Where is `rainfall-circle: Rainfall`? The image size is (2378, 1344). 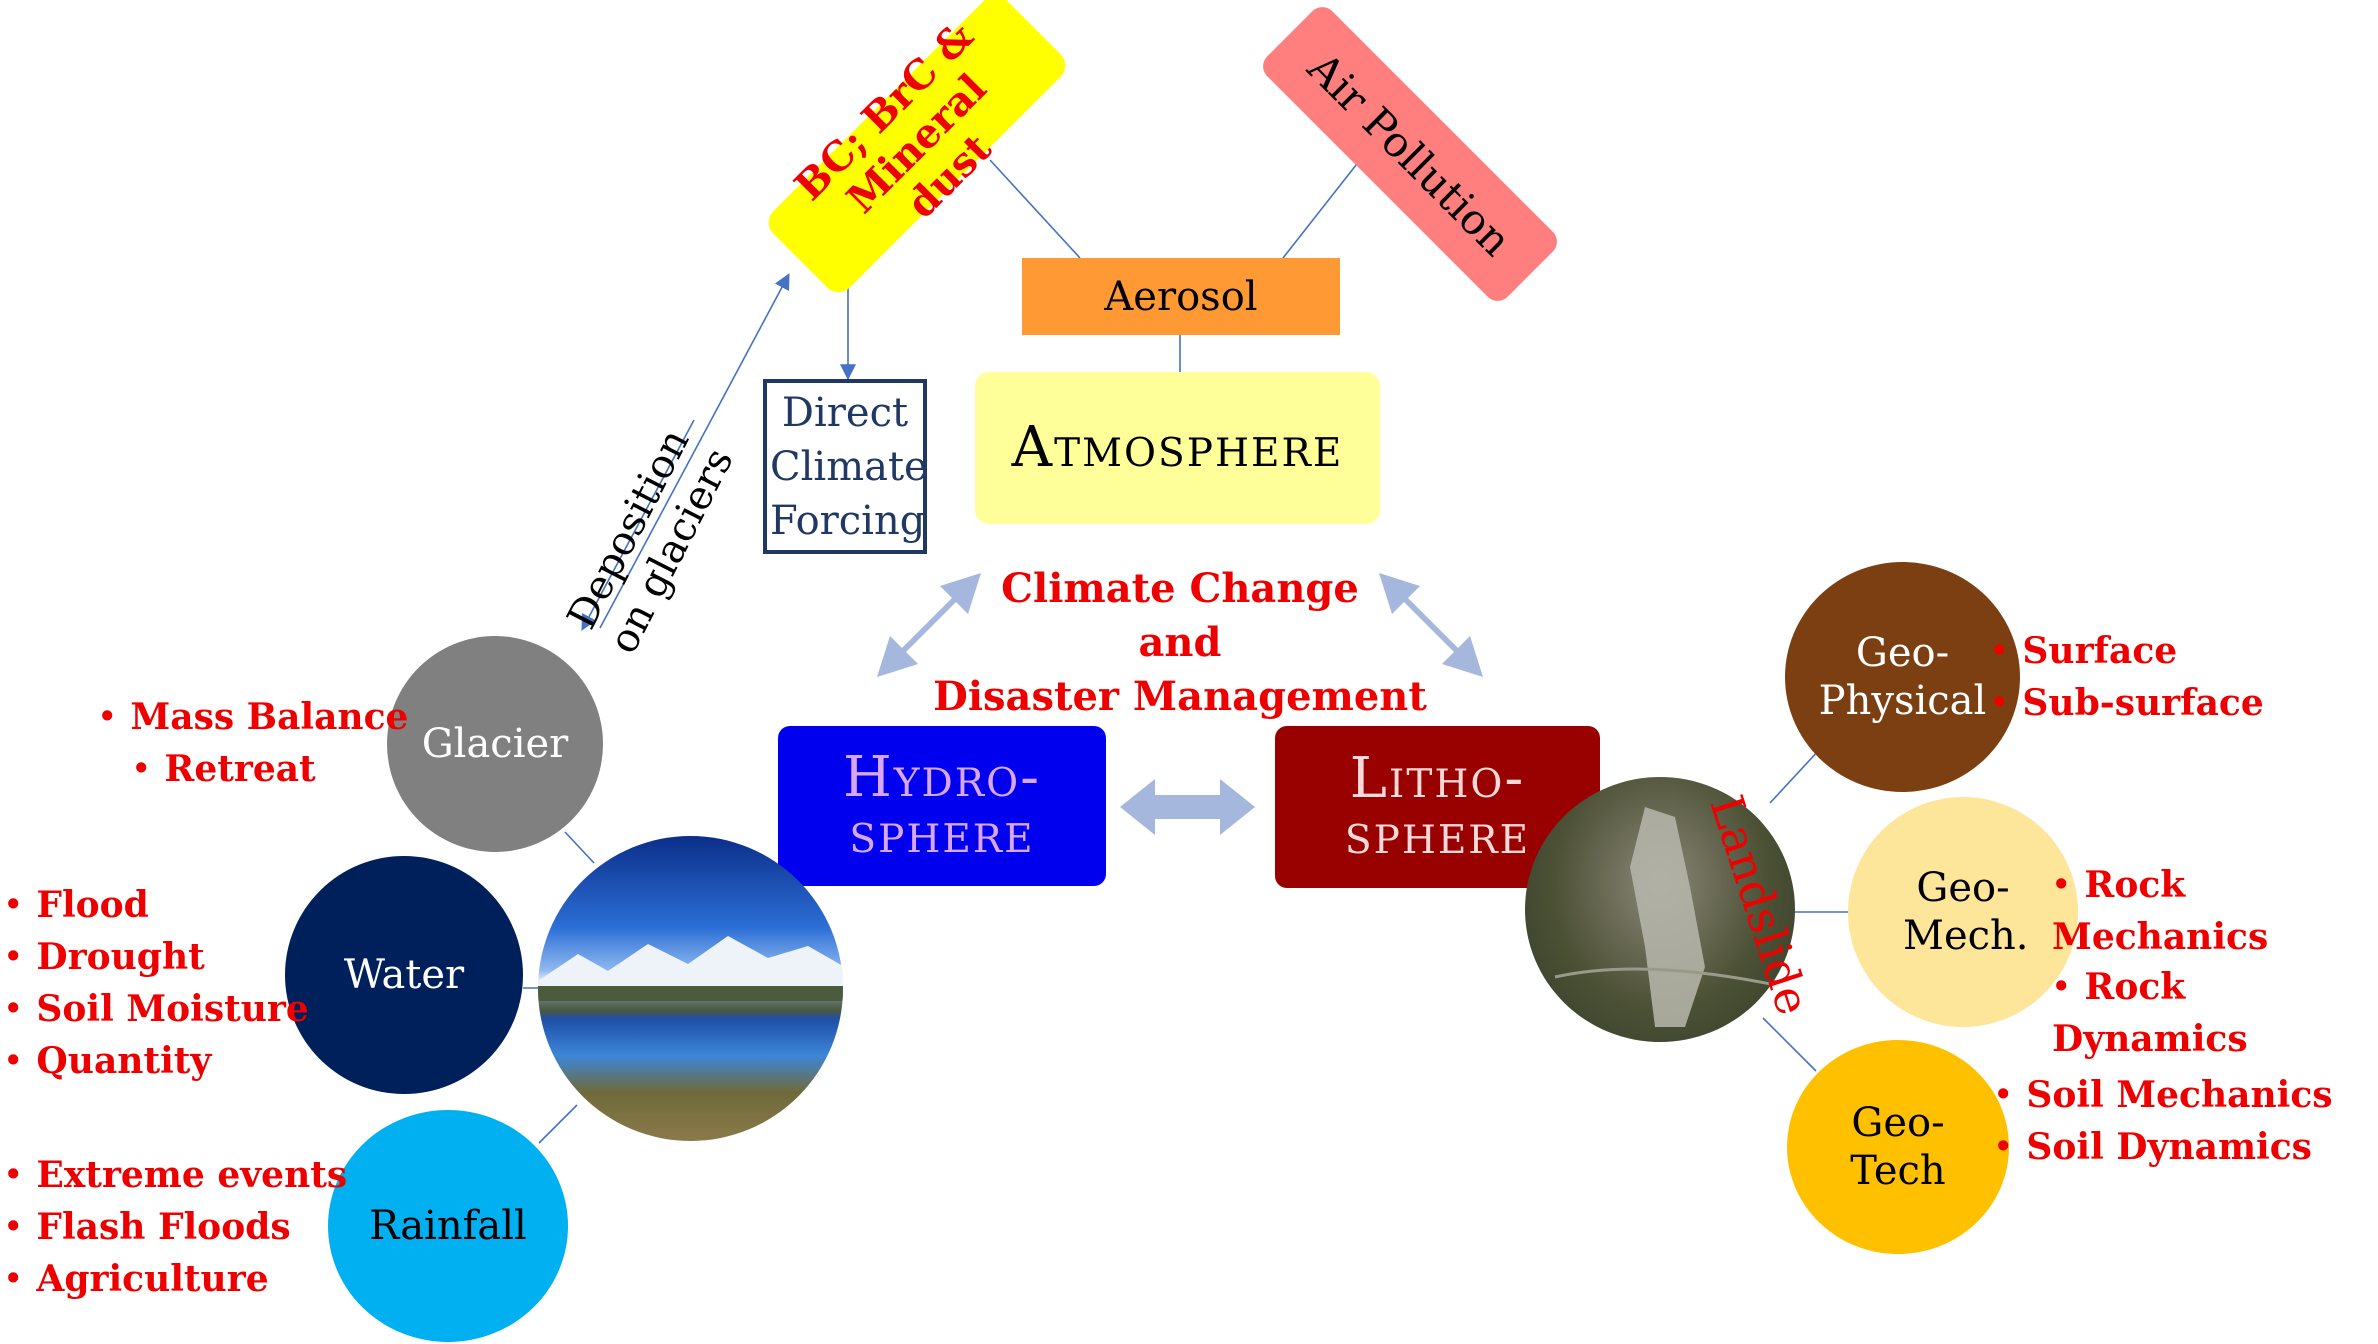
rainfall-circle: Rainfall is located at coordinates (448, 1226).